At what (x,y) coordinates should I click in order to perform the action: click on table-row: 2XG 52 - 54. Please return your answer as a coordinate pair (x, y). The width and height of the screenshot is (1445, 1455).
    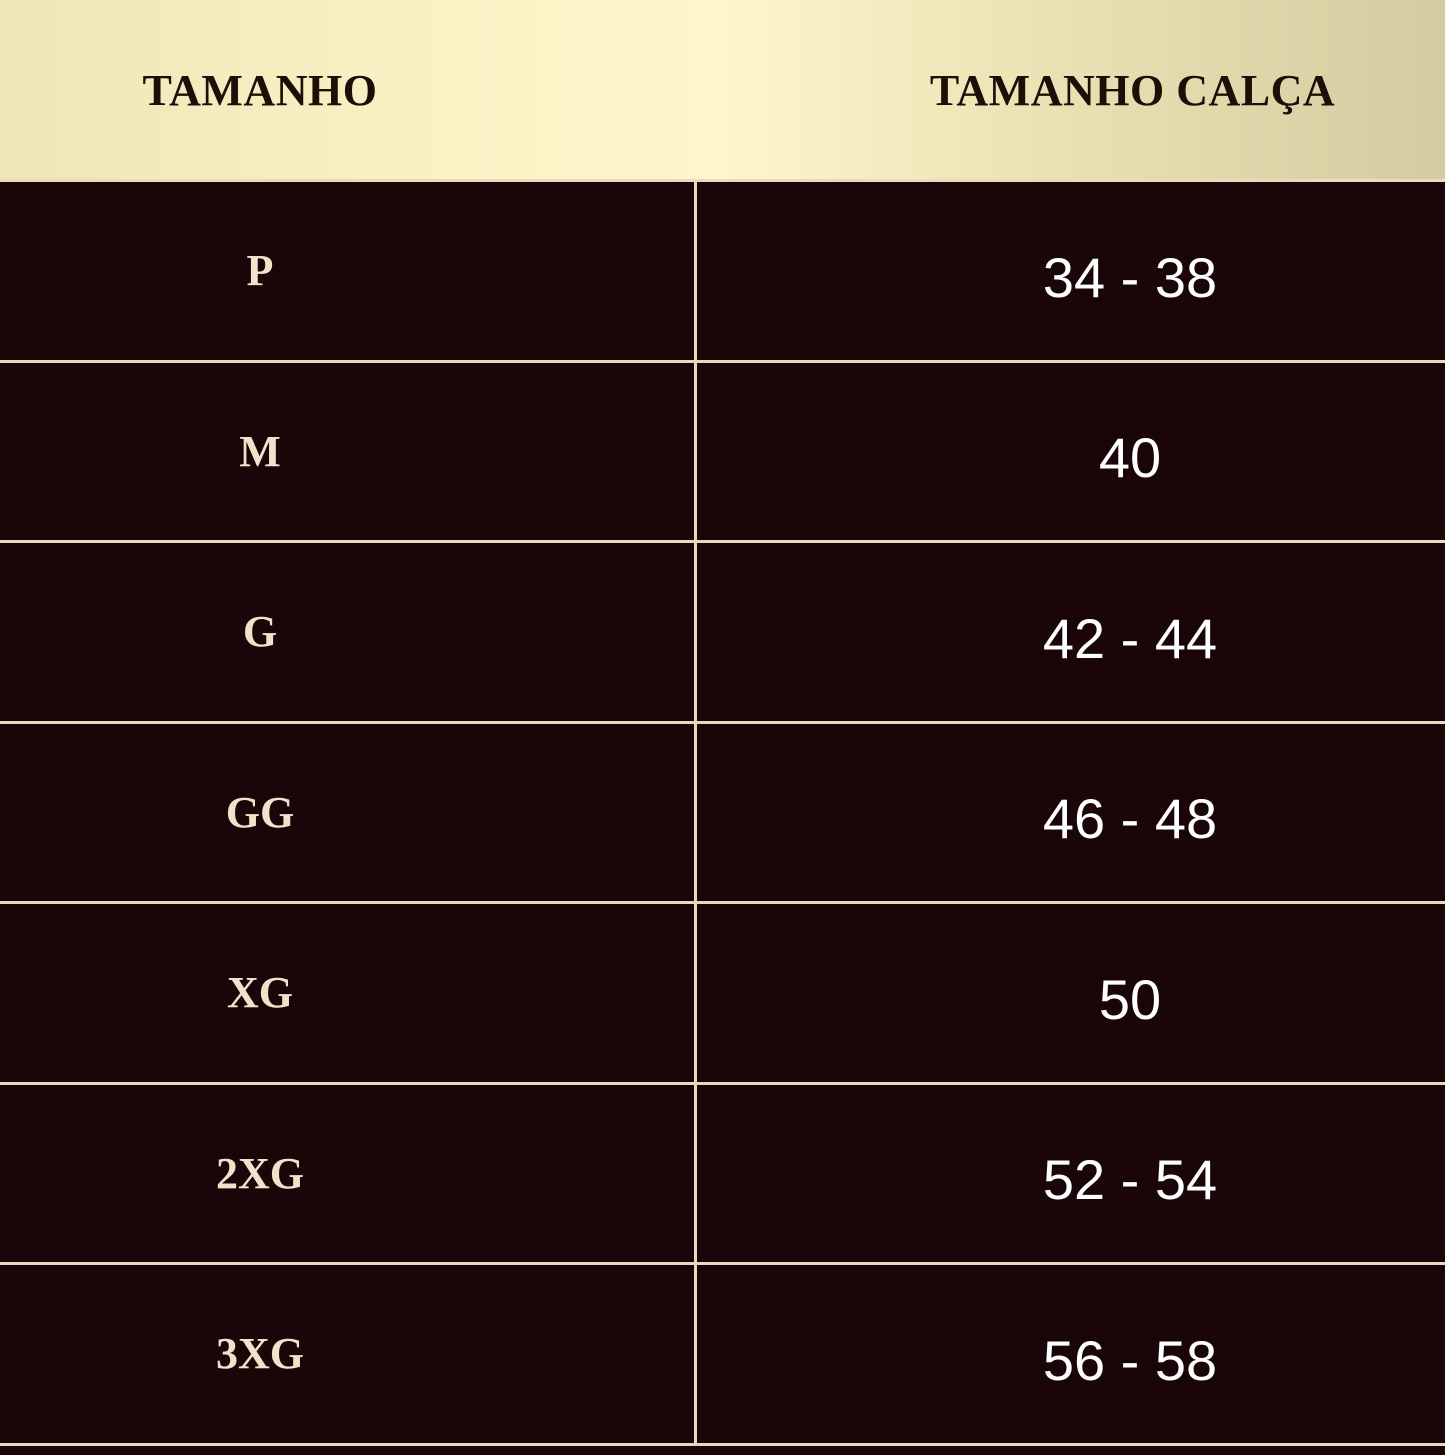
    Looking at the image, I should click on (722, 1175).